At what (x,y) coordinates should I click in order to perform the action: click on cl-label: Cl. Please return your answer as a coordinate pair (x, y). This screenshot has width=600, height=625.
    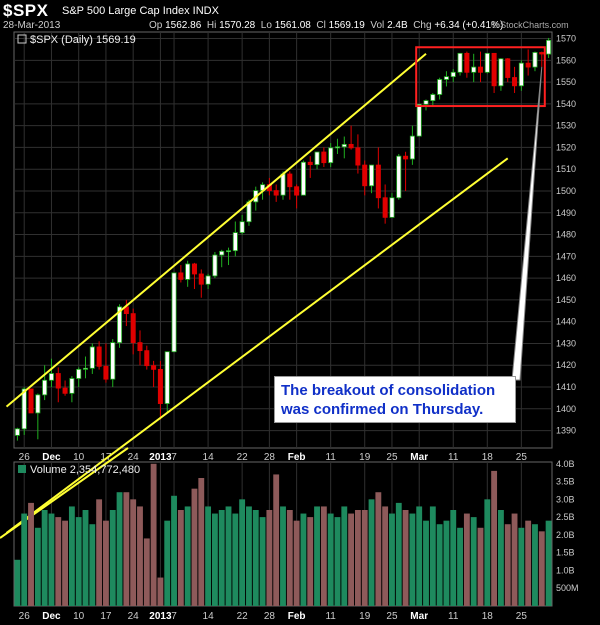
    Looking at the image, I should click on (321, 25).